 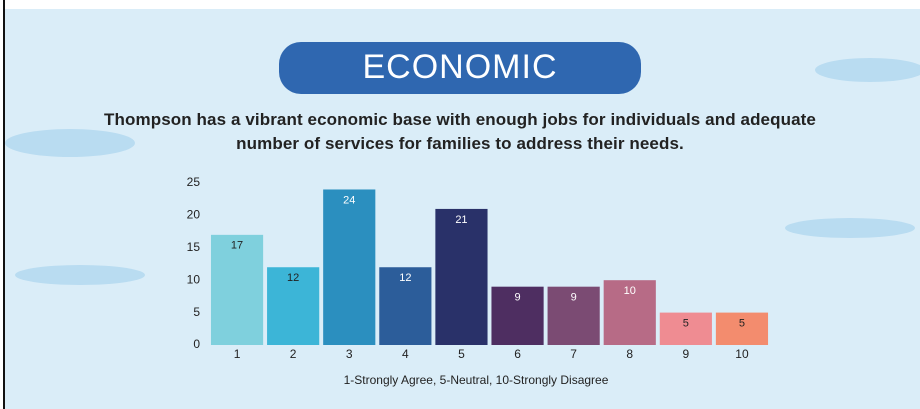 What do you see at coordinates (517, 354) in the screenshot?
I see `x-tick-label: 6` at bounding box center [517, 354].